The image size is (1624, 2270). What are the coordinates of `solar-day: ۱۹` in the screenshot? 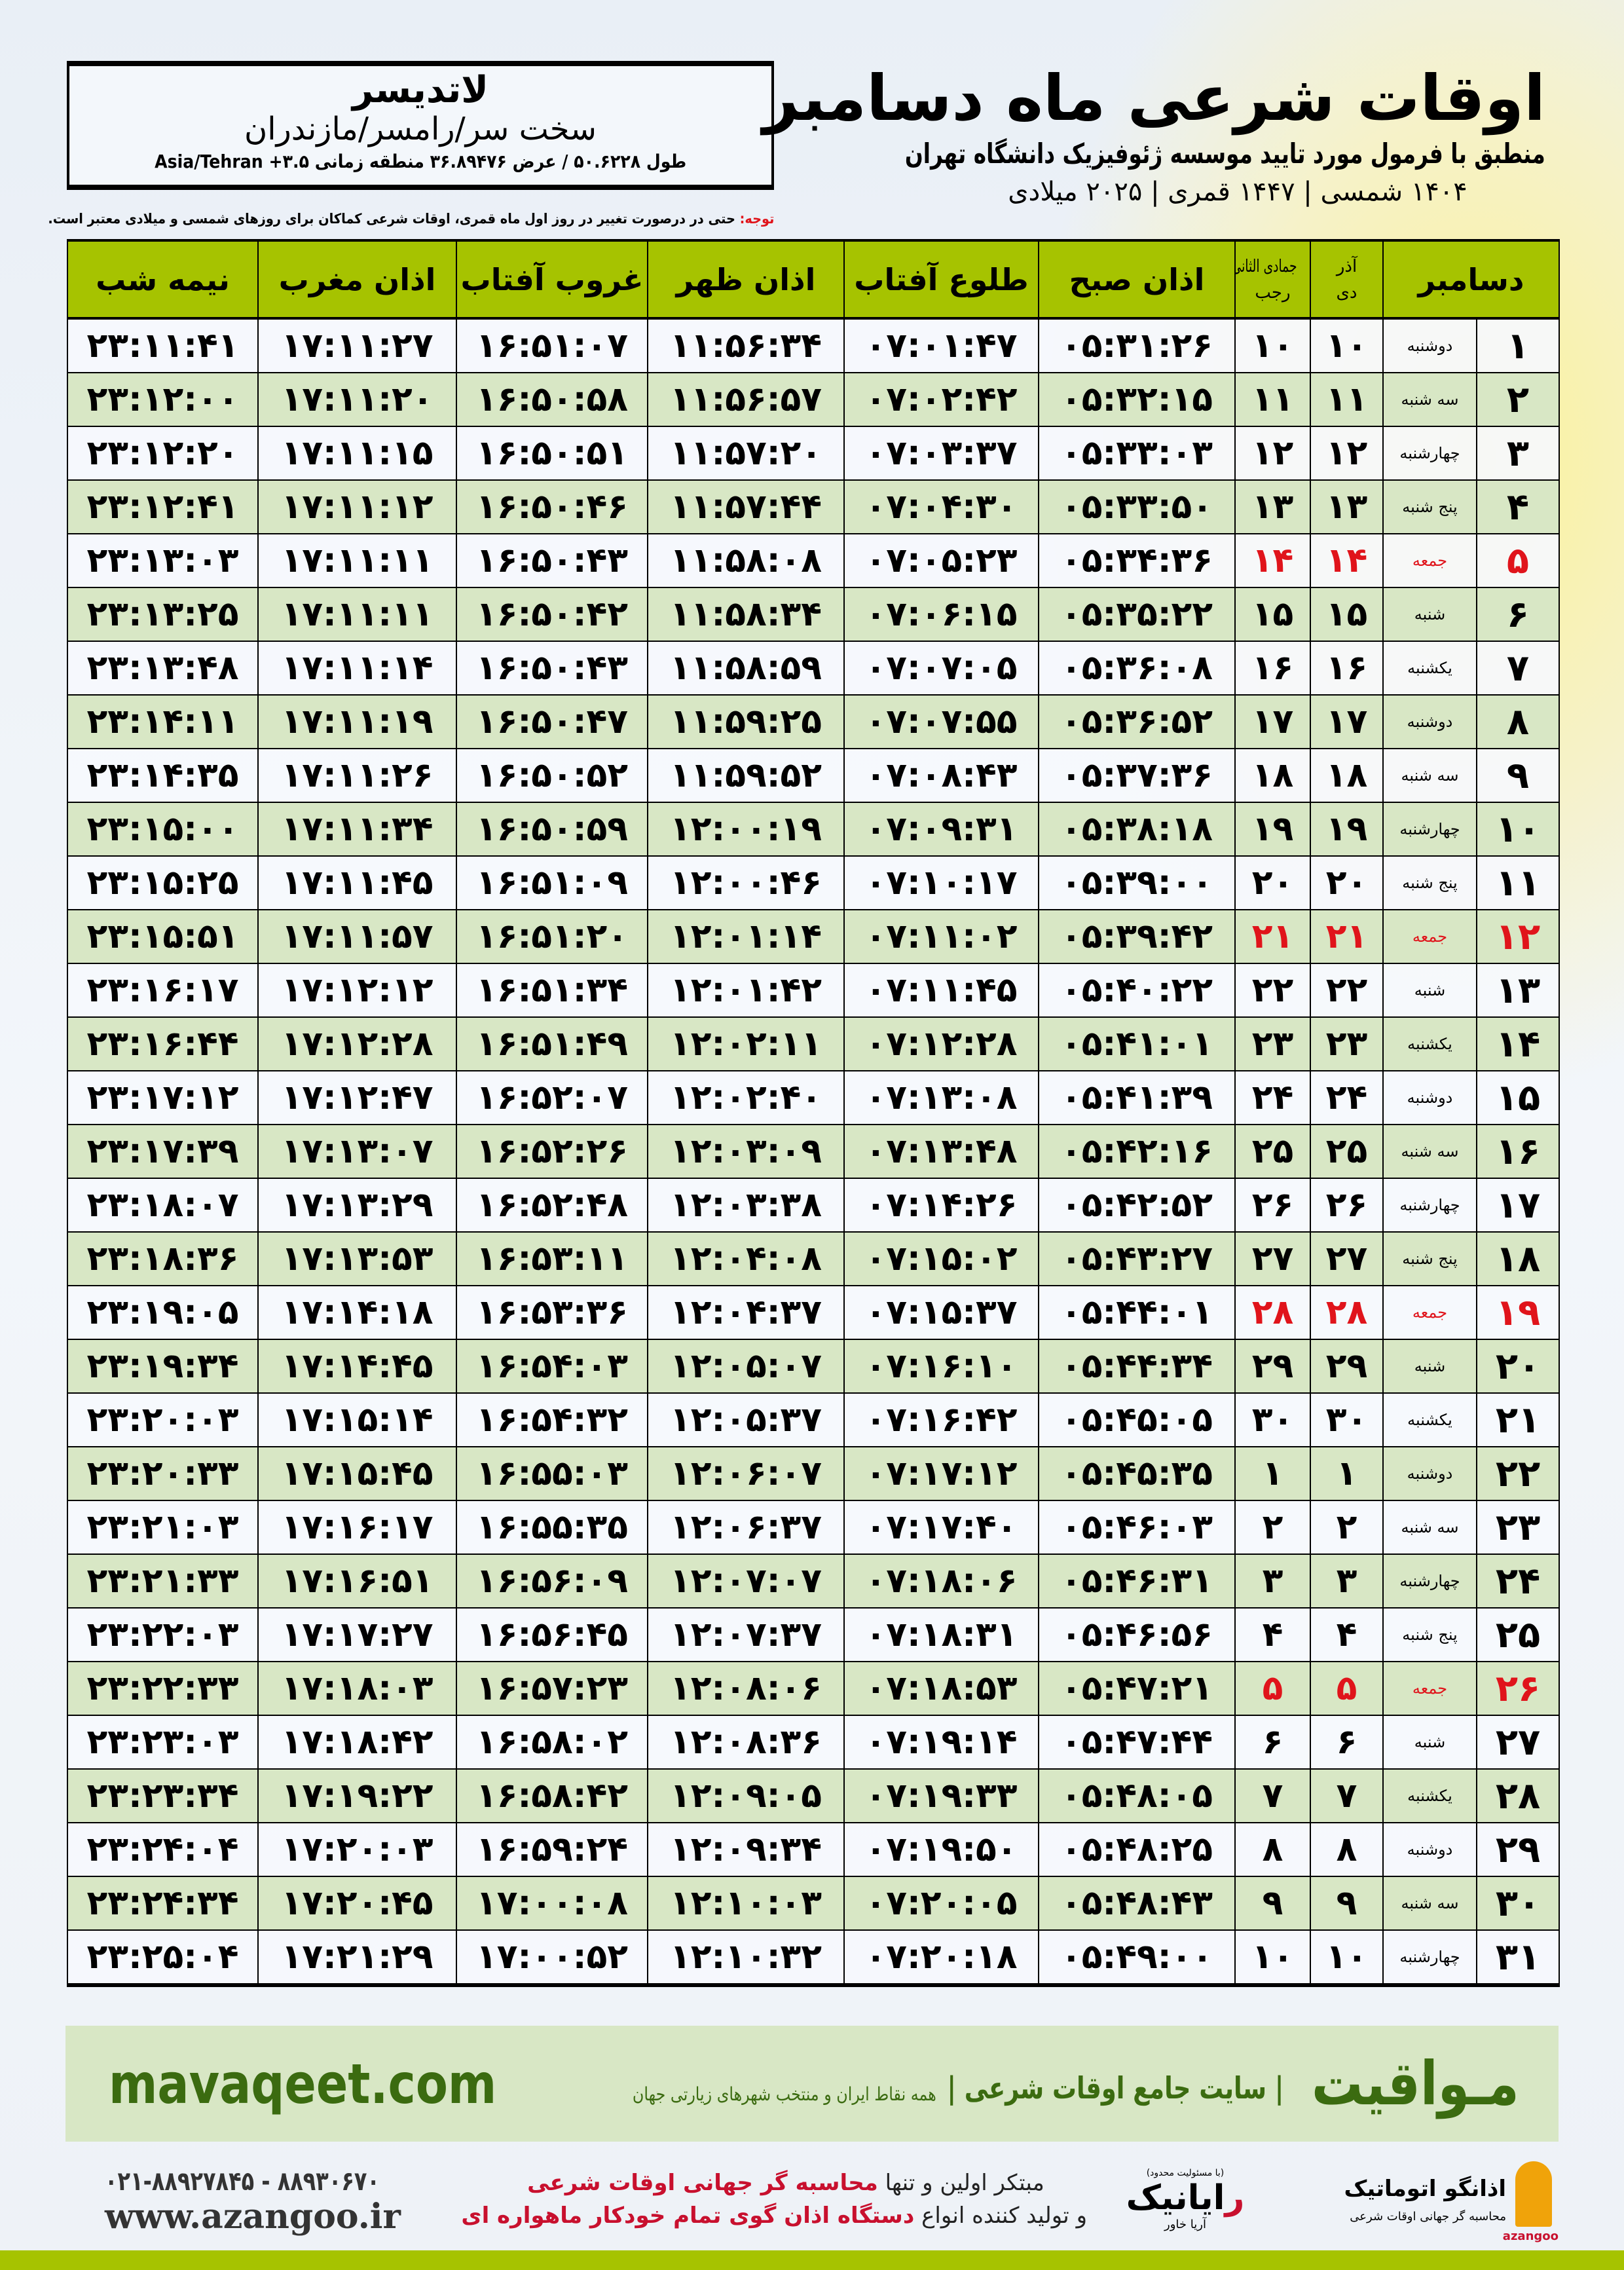 It's located at (1347, 829).